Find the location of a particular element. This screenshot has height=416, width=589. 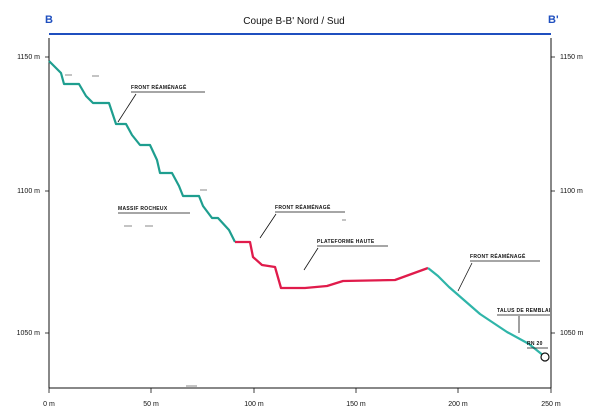

y-left-tick-1150: 1150 m is located at coordinates (28, 57).